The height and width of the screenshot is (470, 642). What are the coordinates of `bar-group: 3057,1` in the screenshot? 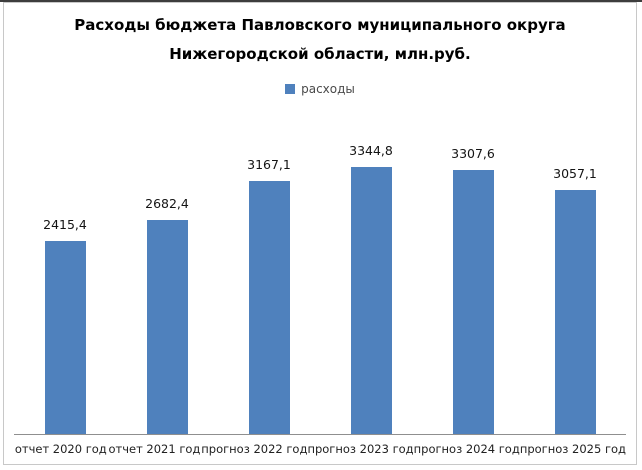 It's located at (575, 300).